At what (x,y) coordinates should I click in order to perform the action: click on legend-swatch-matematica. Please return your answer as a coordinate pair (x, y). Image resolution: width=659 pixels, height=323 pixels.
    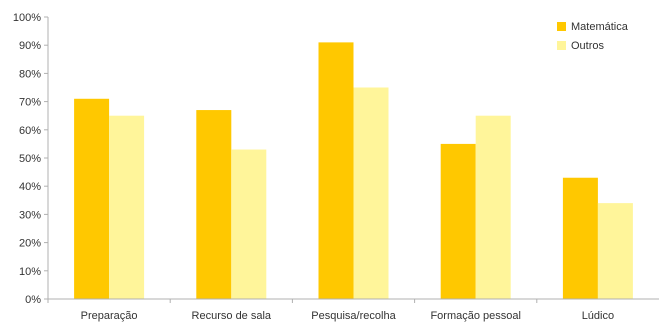
    Looking at the image, I should click on (561, 26).